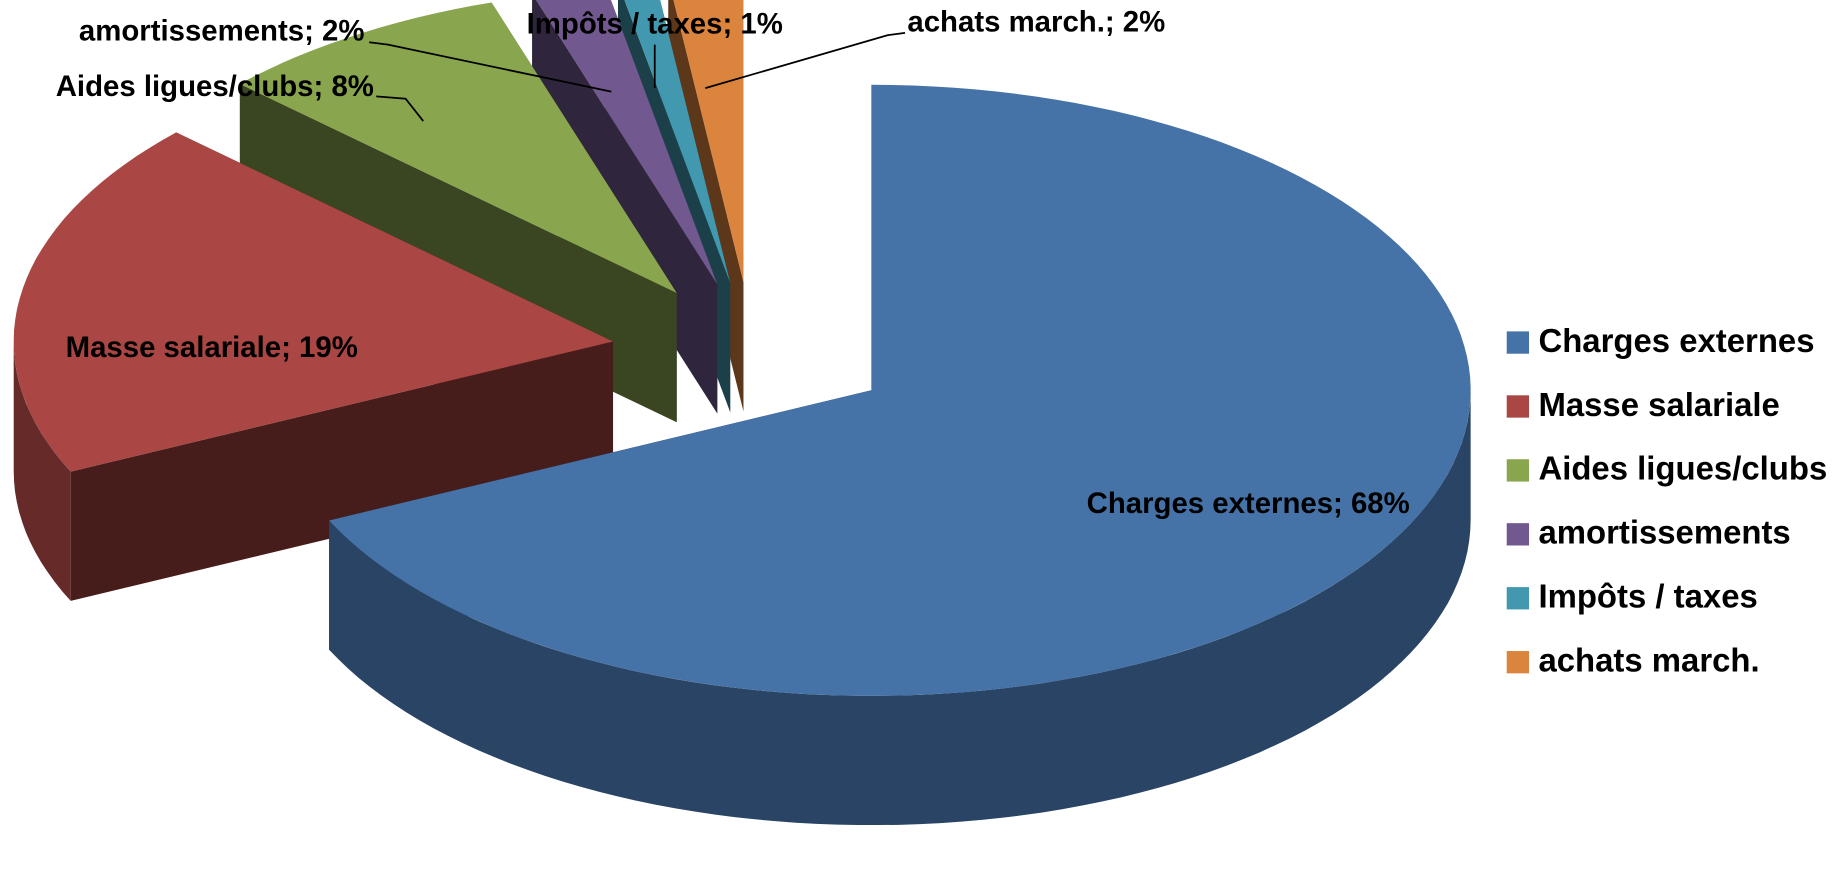 This screenshot has width=1843, height=879. Describe the element at coordinates (1676, 340) in the screenshot. I see `legend-label: Charges externes` at that location.